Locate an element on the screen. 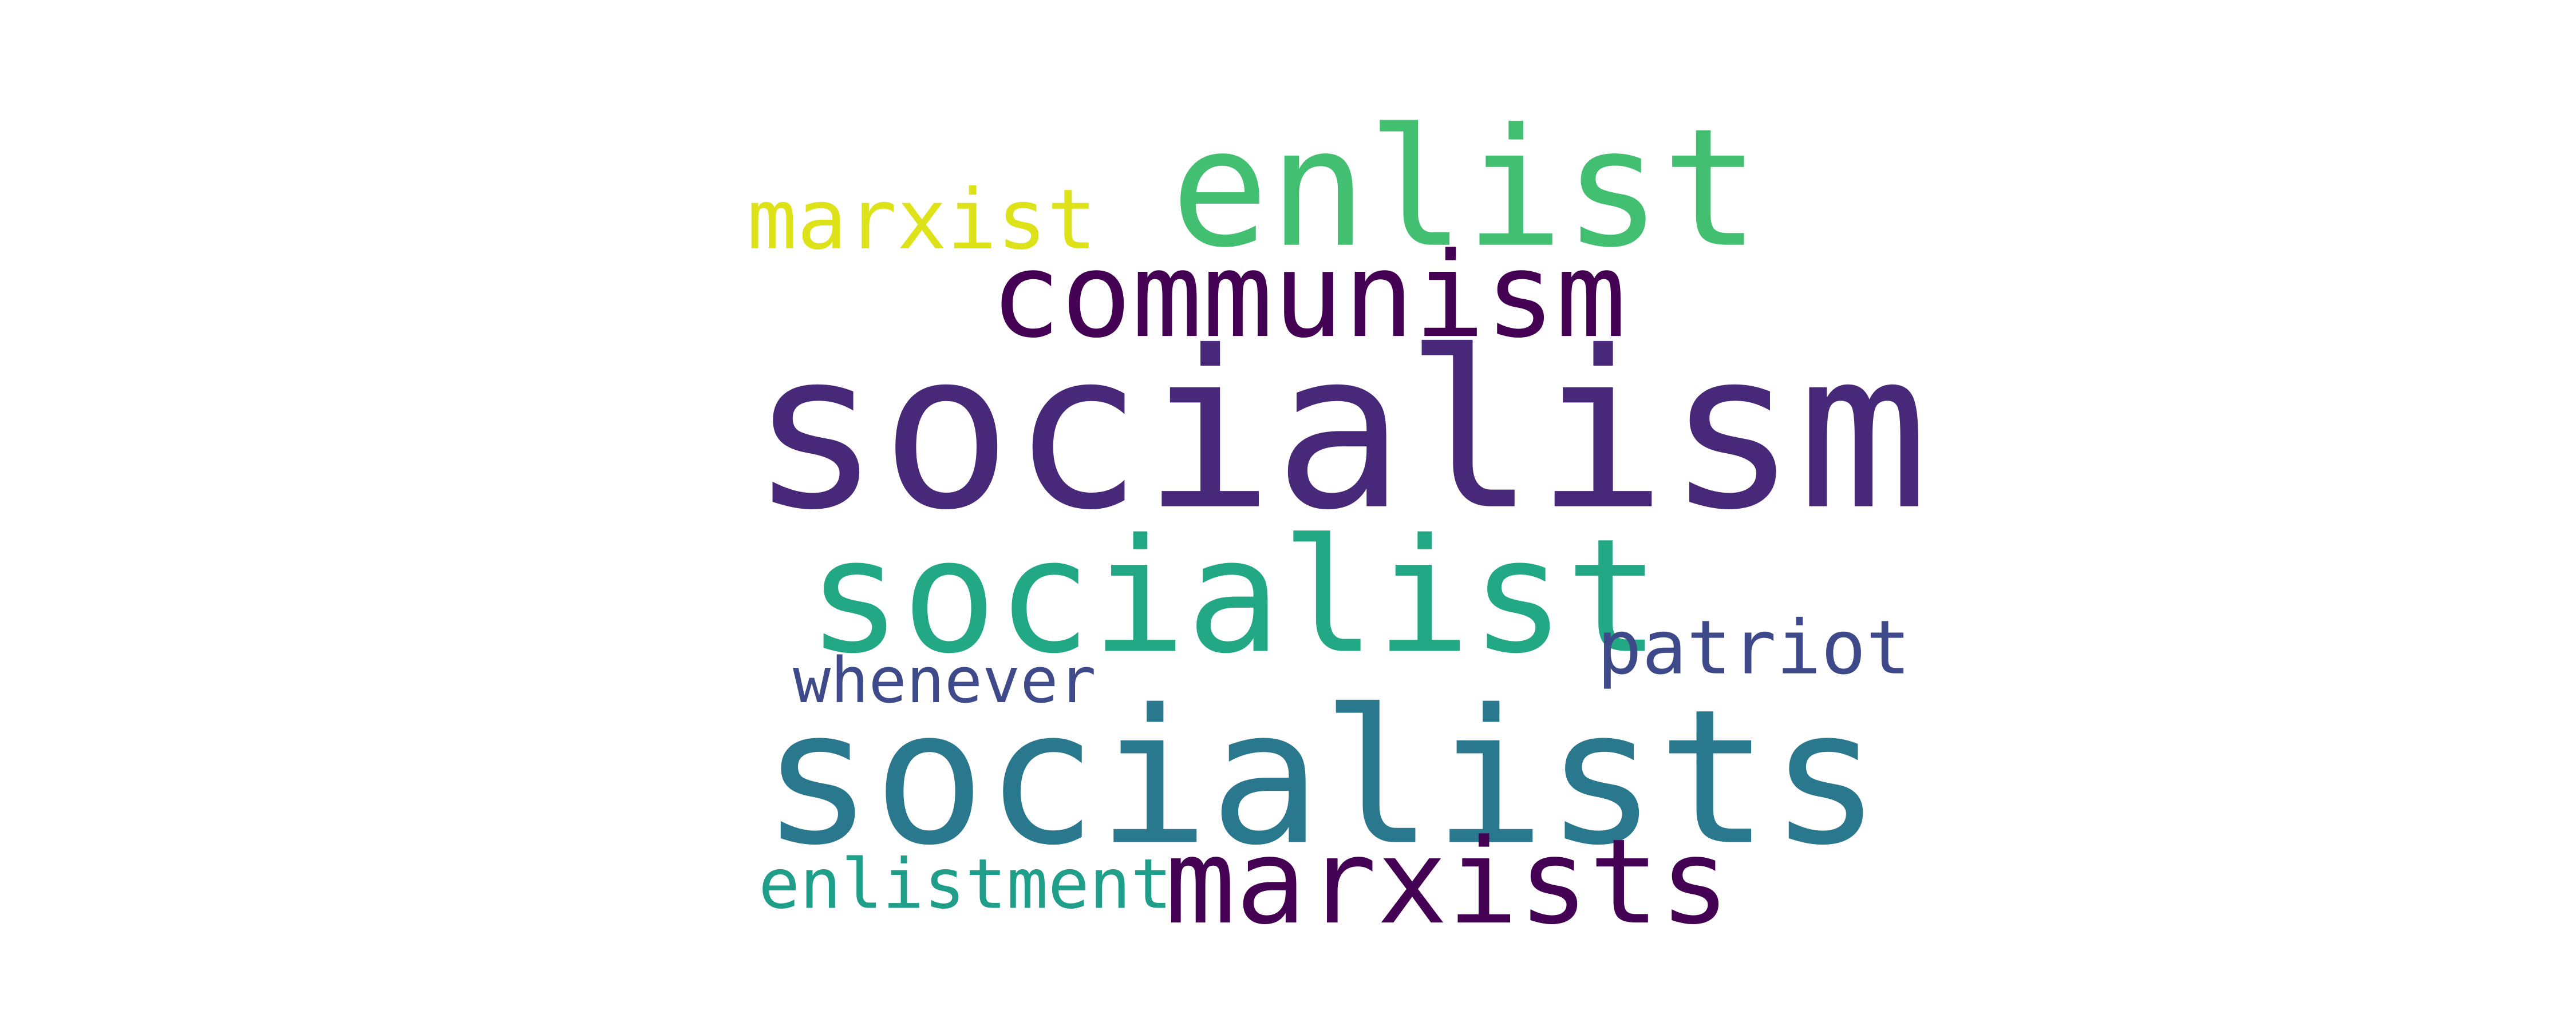 The height and width of the screenshot is (1030, 2576). word-enlist: enlist is located at coordinates (1465, 188).